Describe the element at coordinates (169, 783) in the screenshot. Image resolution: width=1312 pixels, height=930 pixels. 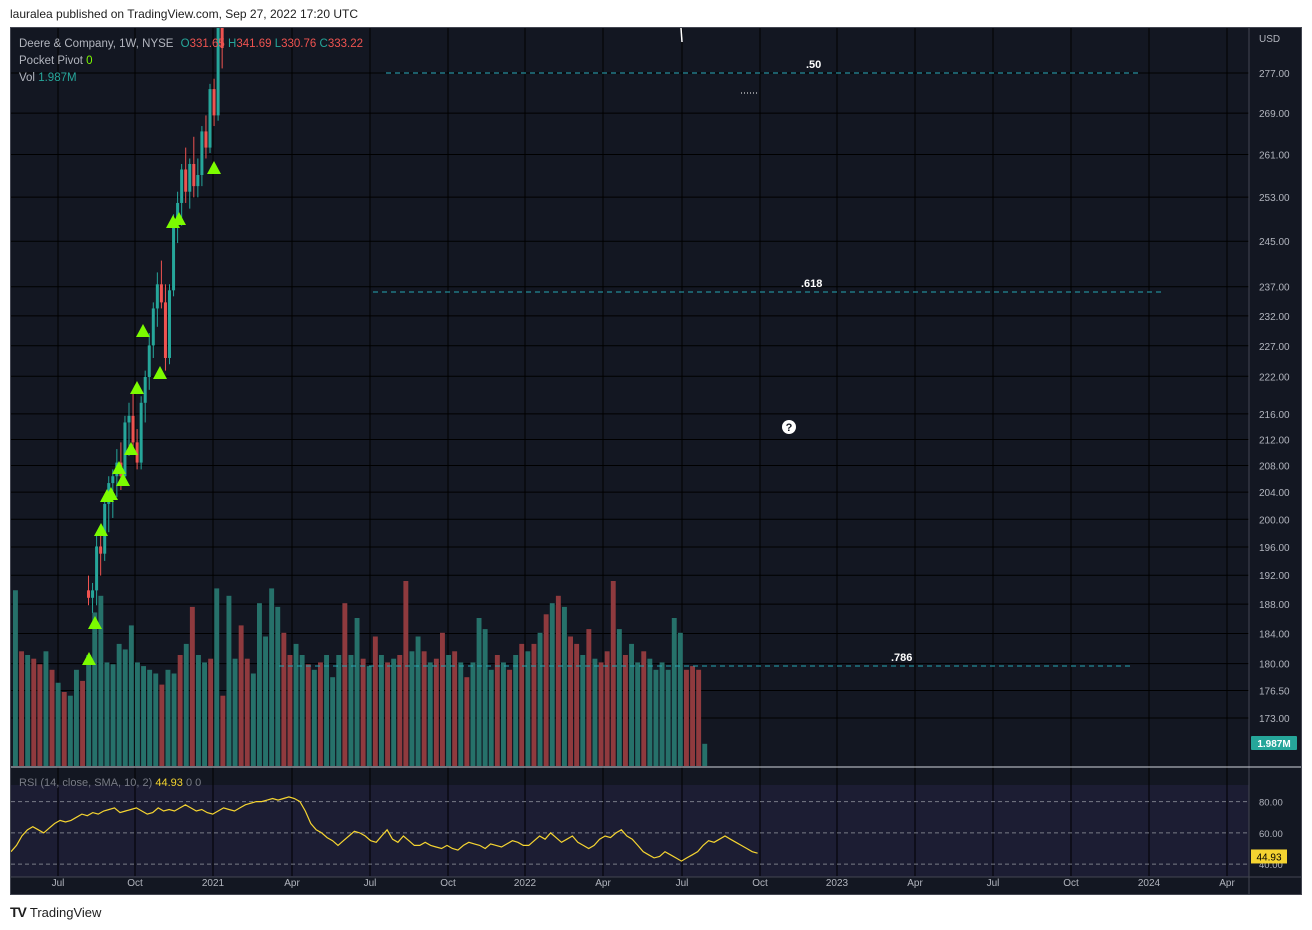
I see `rsi-value: 44.93` at that location.